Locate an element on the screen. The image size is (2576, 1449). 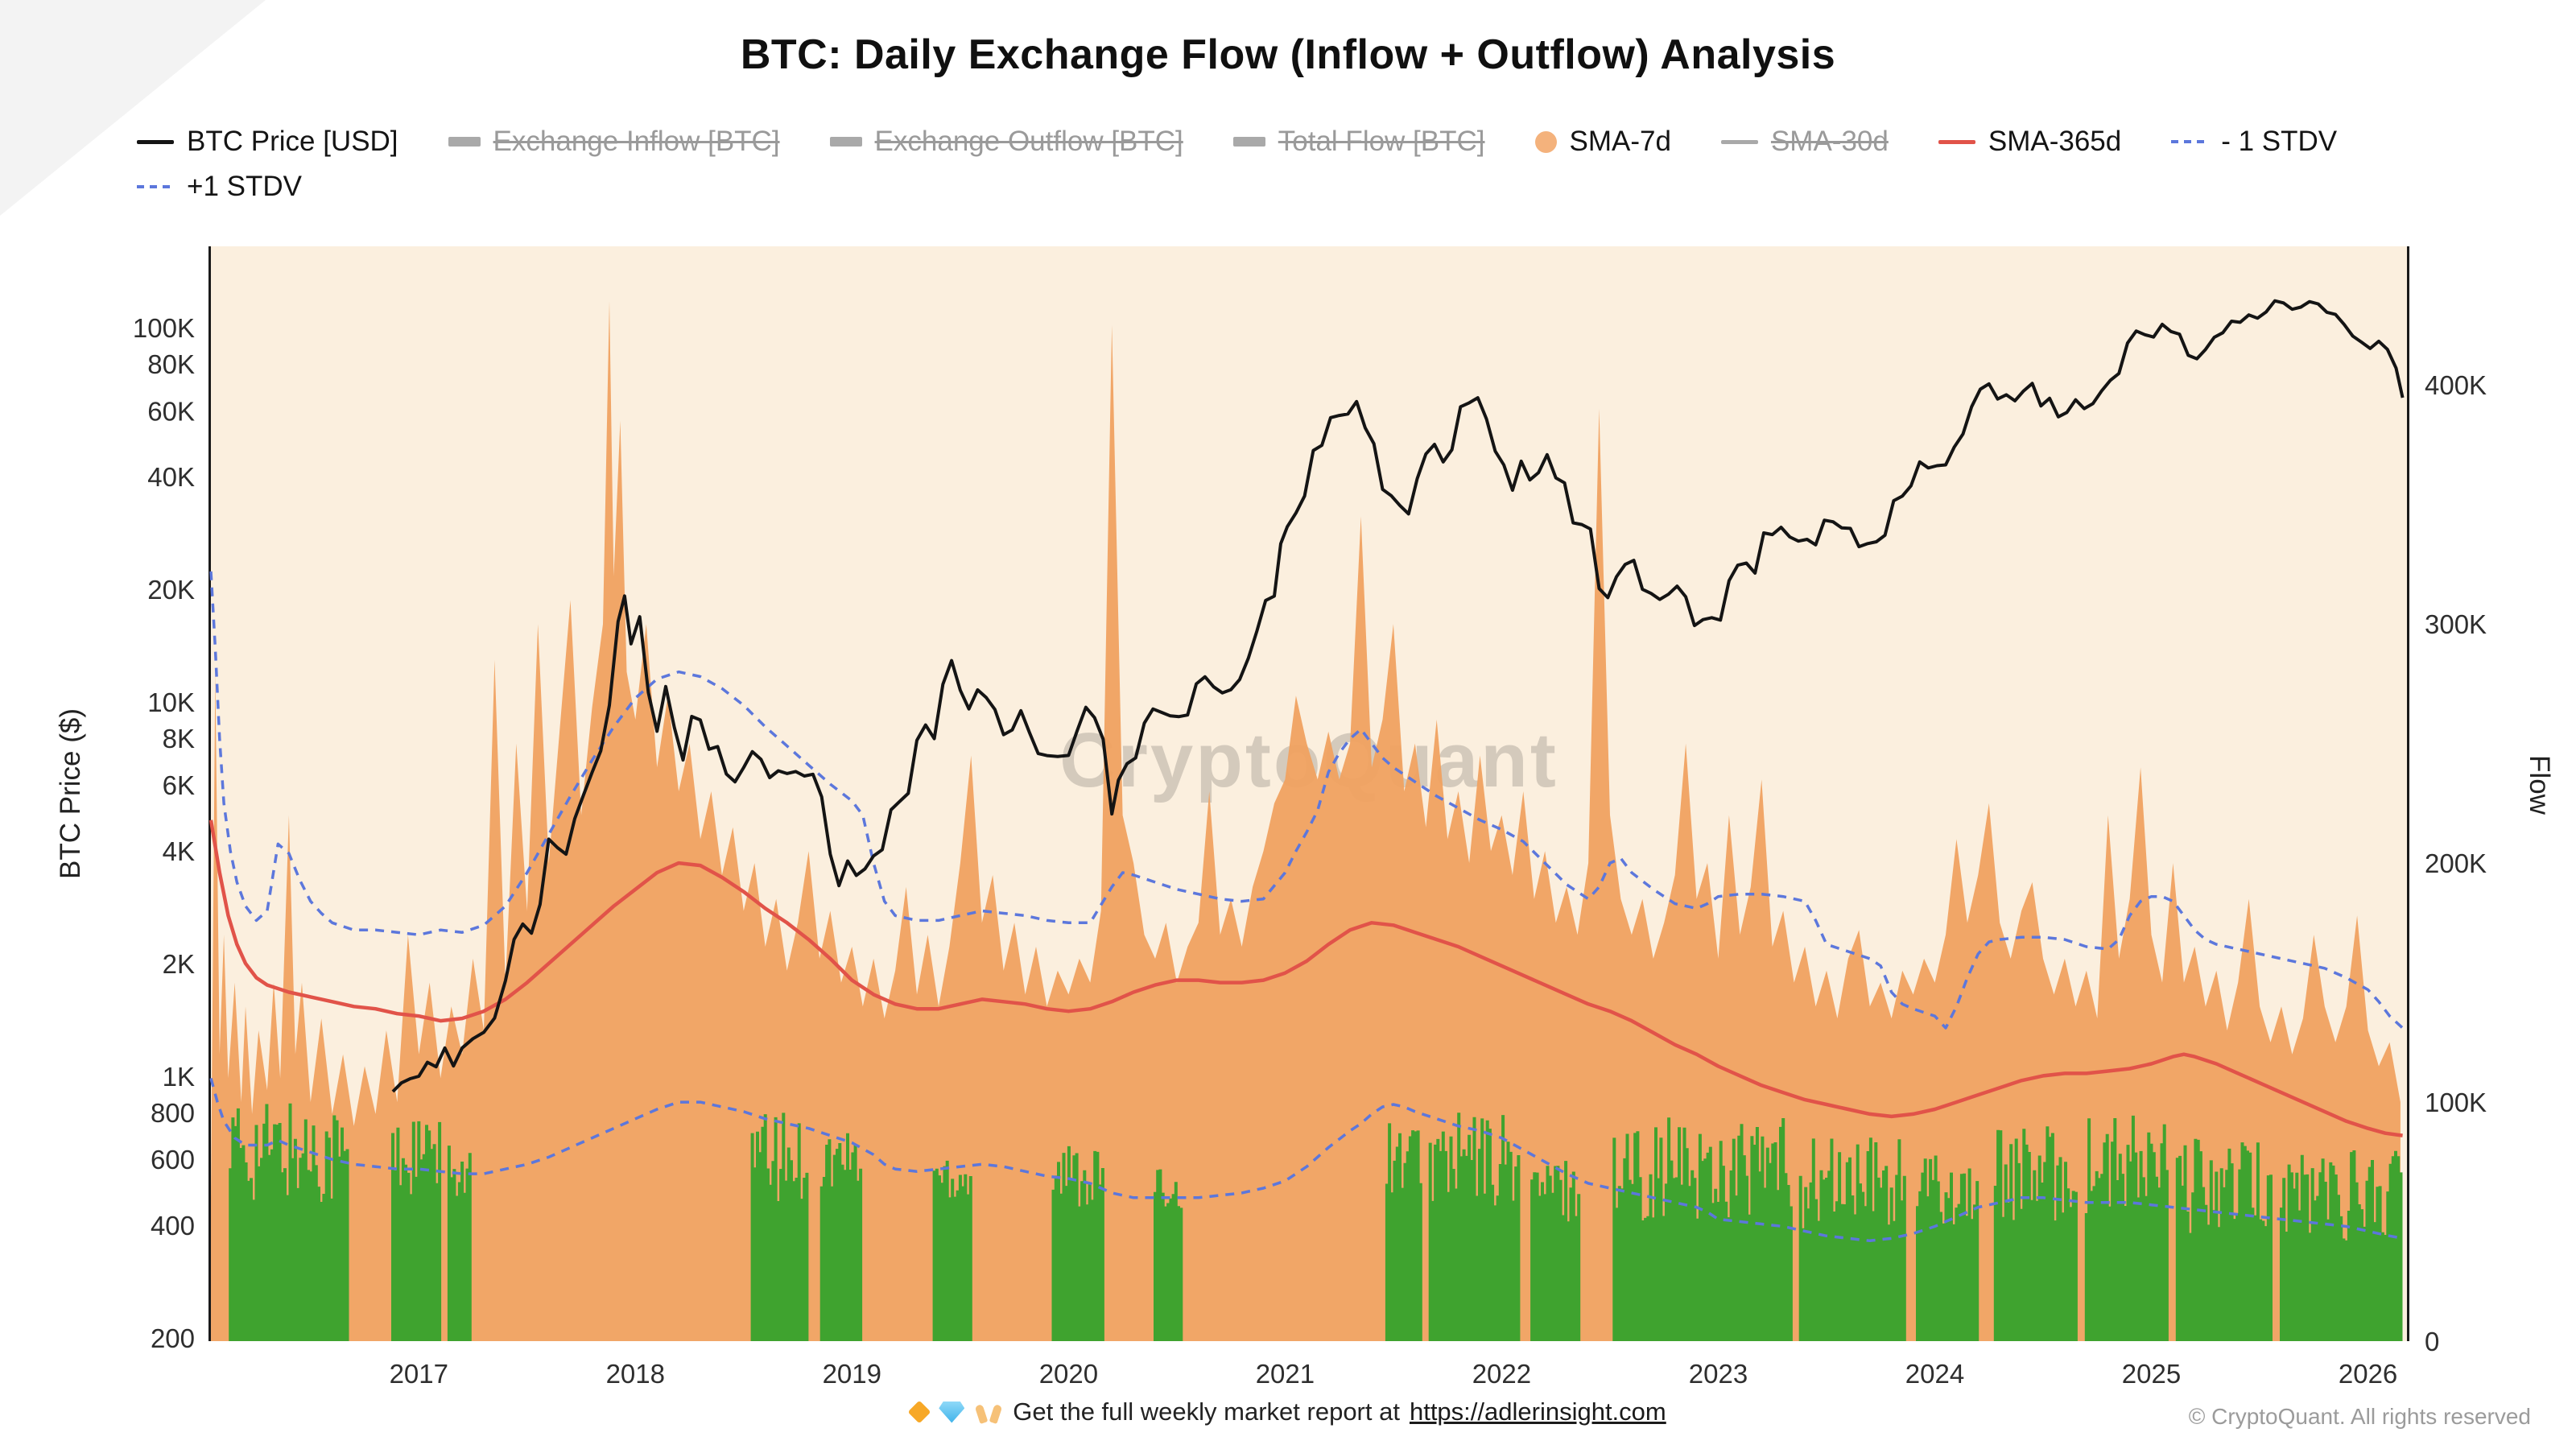
price-tick-label: 800 is located at coordinates (173, 1113).